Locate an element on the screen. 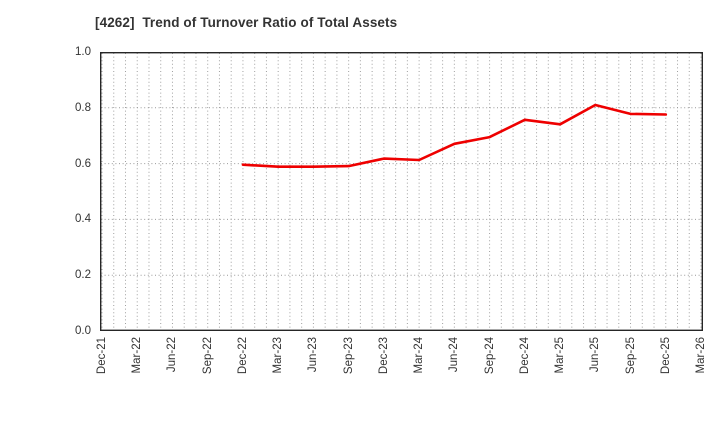 Image resolution: width=720 pixels, height=440 pixels. x-axis-tick-label: Dec-25 is located at coordinates (665, 356).